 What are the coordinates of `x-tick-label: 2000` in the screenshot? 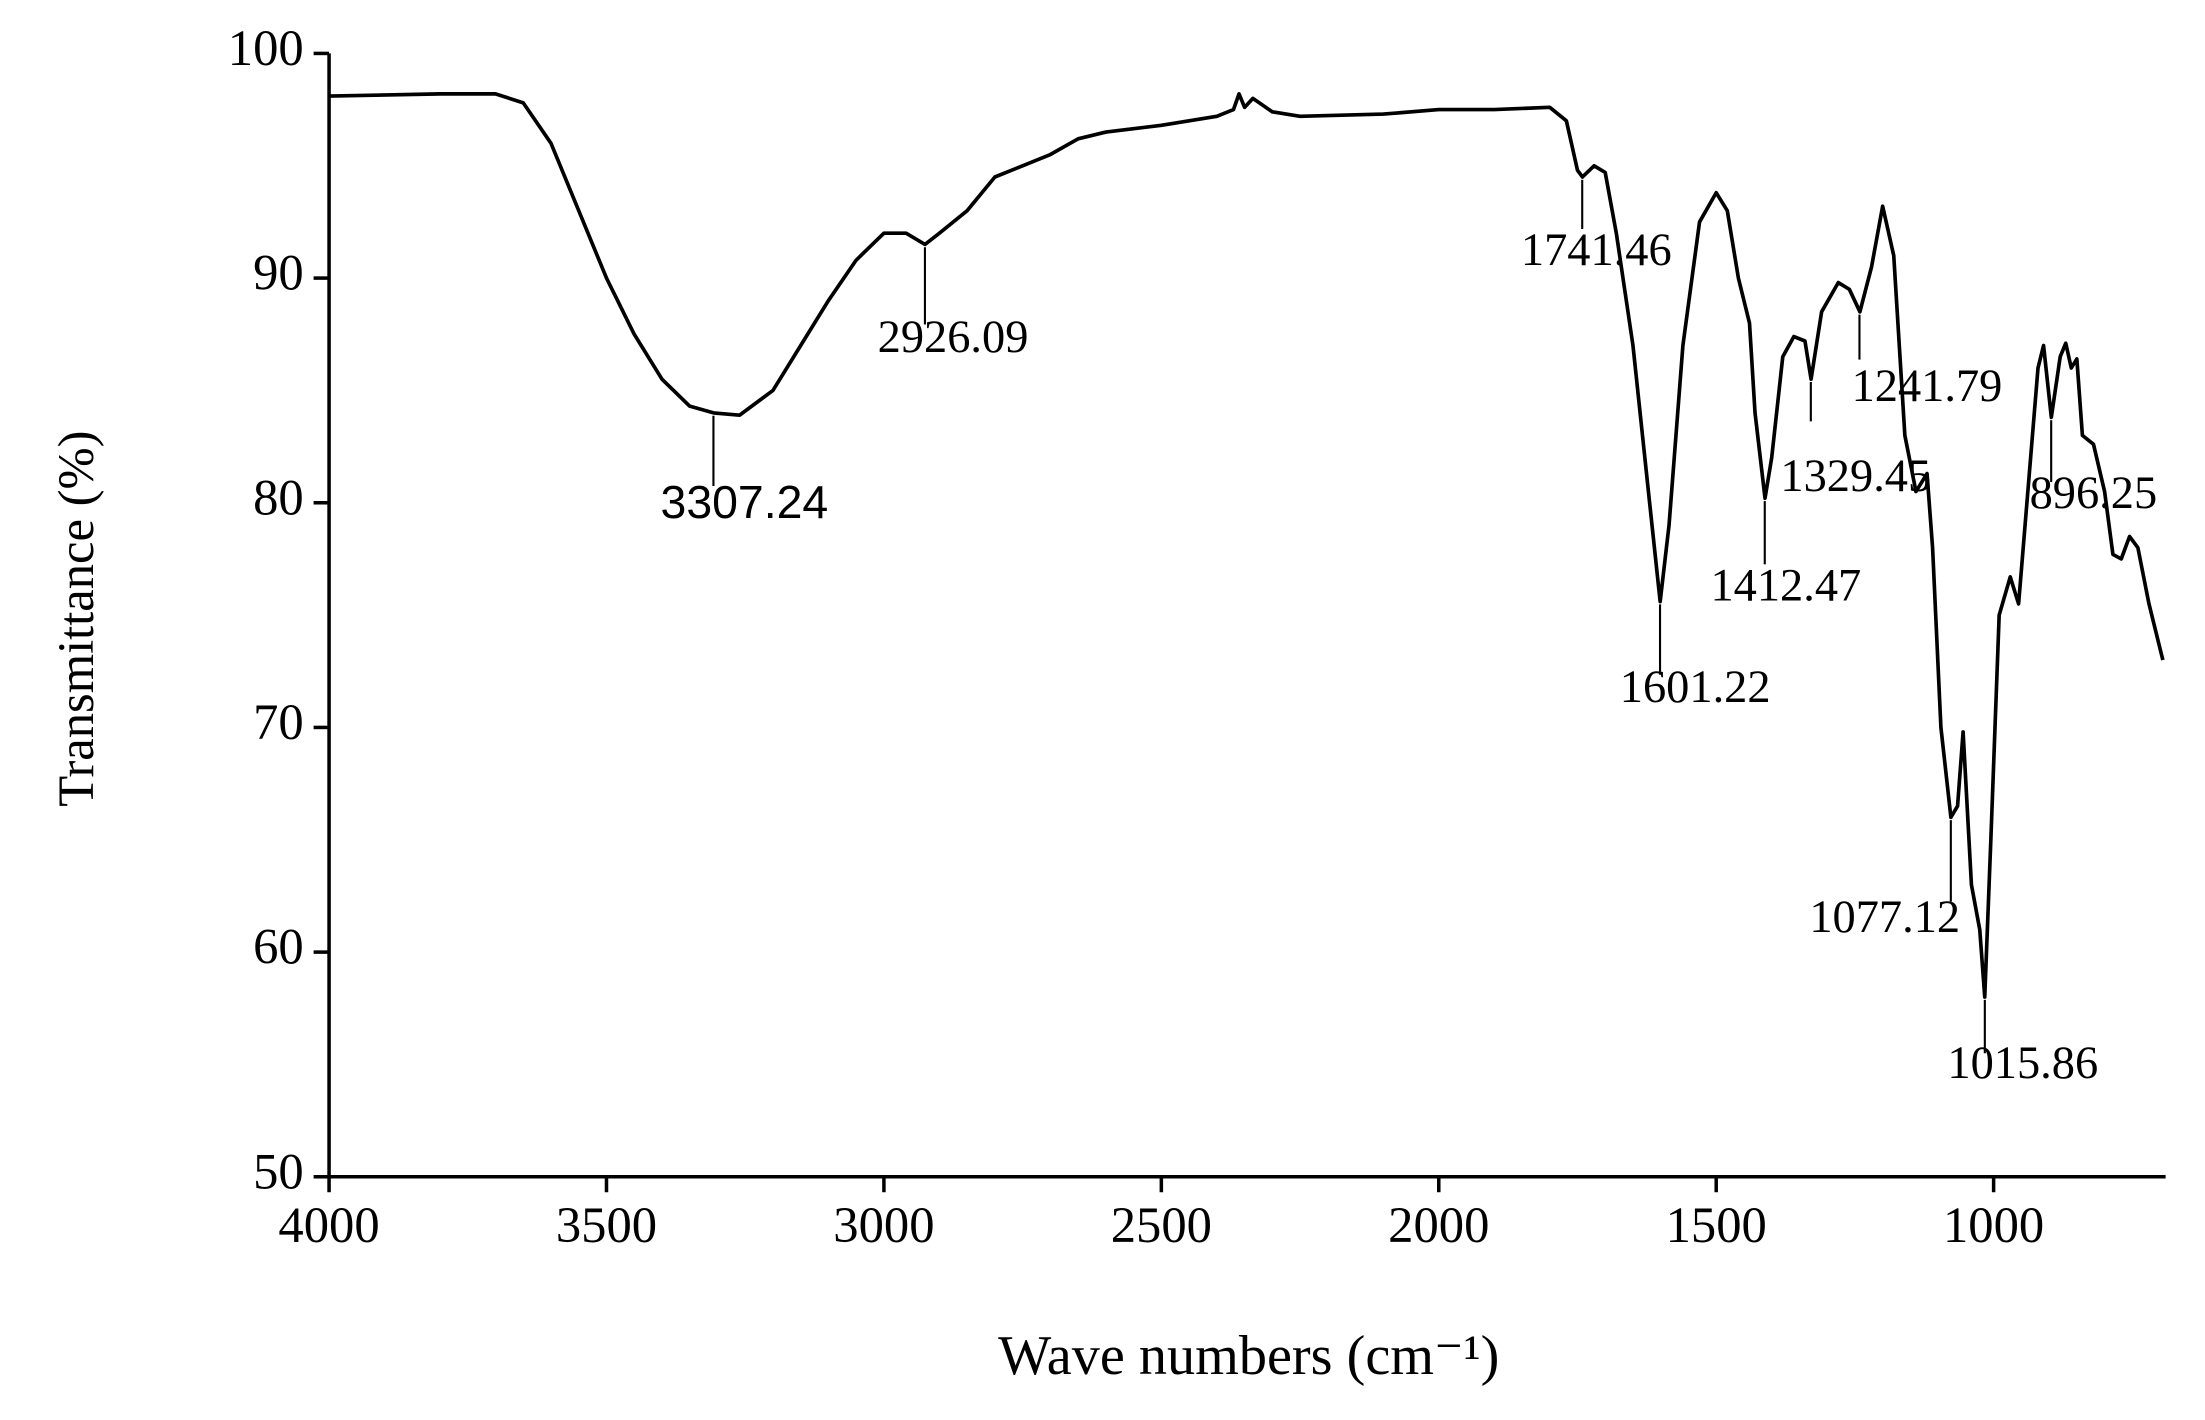 It's located at (1438, 1225).